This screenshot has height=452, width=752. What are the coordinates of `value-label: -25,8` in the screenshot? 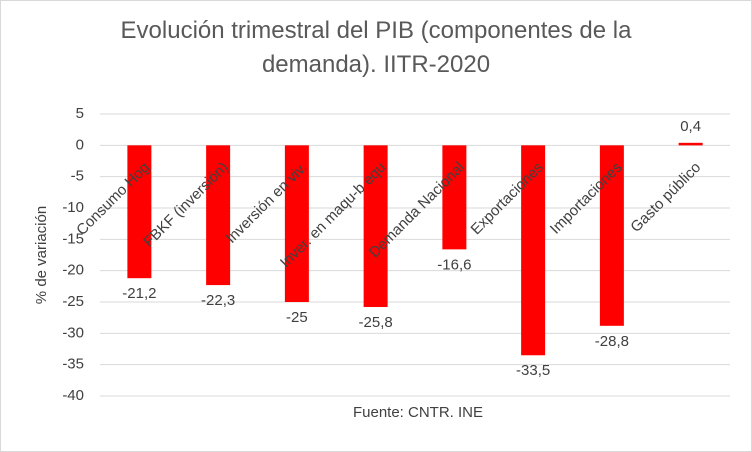 It's located at (376, 322).